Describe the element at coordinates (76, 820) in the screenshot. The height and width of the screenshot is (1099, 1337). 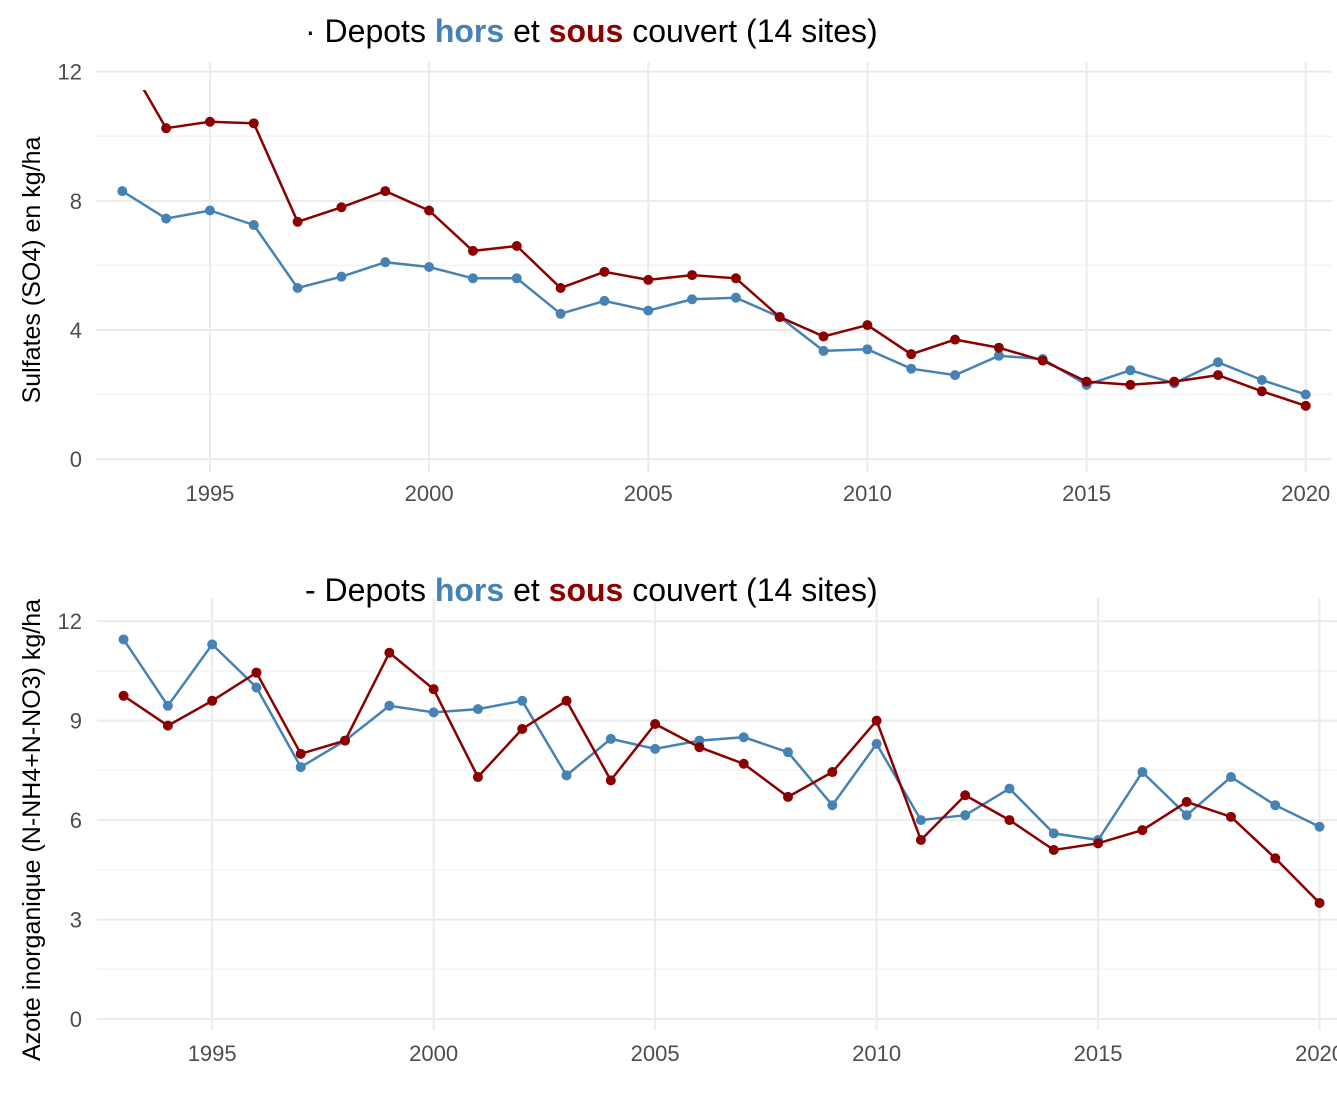
I see `y-tick-label: 6` at that location.